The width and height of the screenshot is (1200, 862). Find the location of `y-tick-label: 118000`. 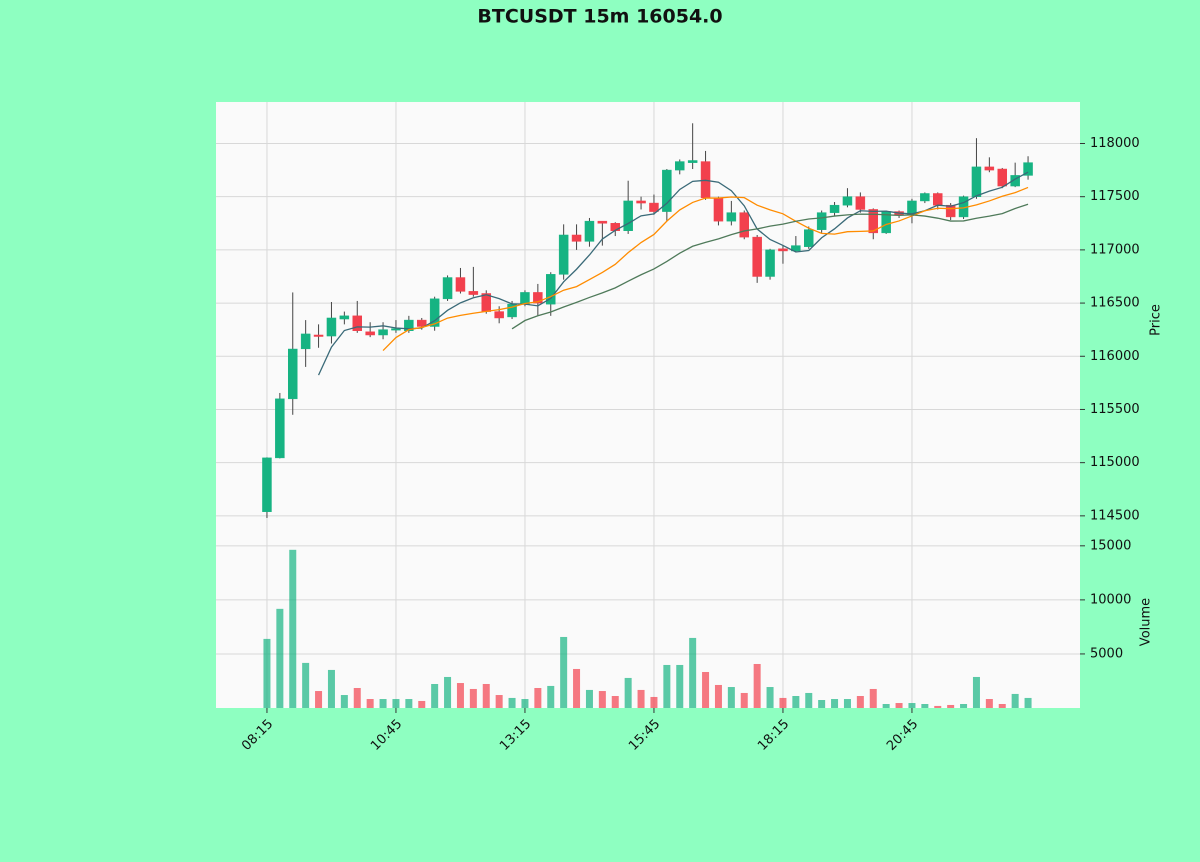

y-tick-label: 118000 is located at coordinates (1115, 143).